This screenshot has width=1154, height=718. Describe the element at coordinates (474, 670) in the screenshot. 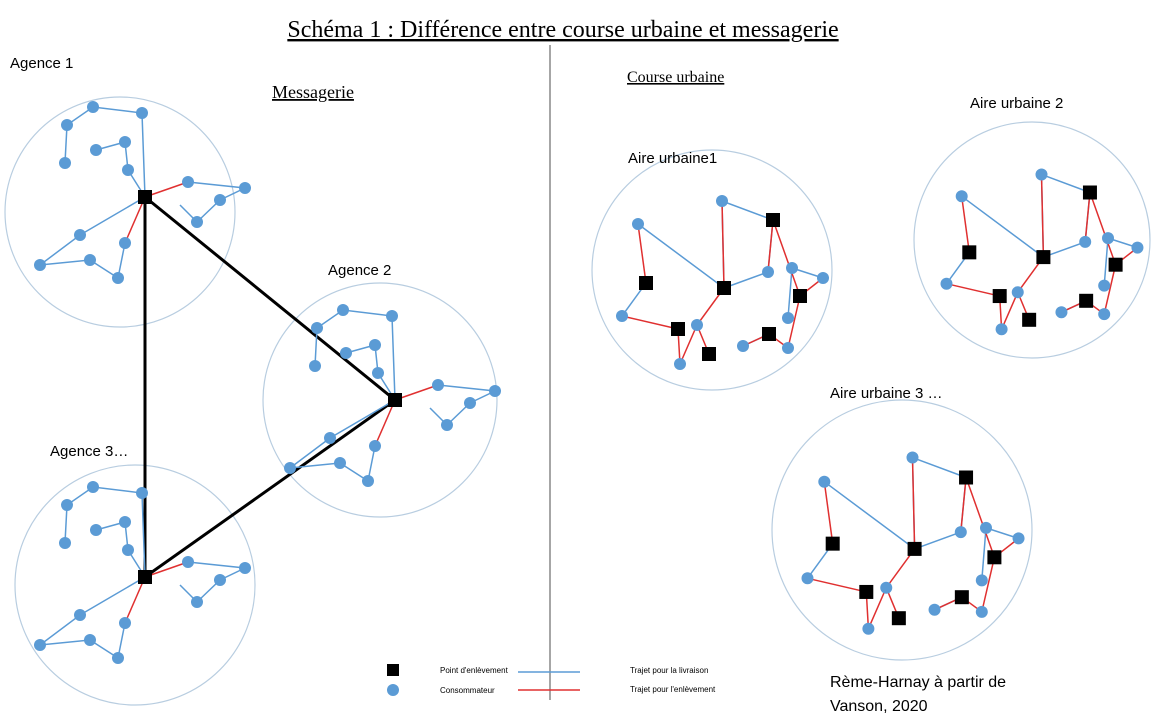

I see `legend-label: Point d'enlèvement` at that location.